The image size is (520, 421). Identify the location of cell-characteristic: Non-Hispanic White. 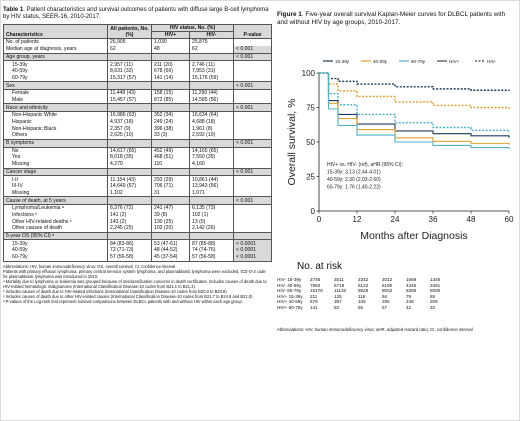
(55, 115).